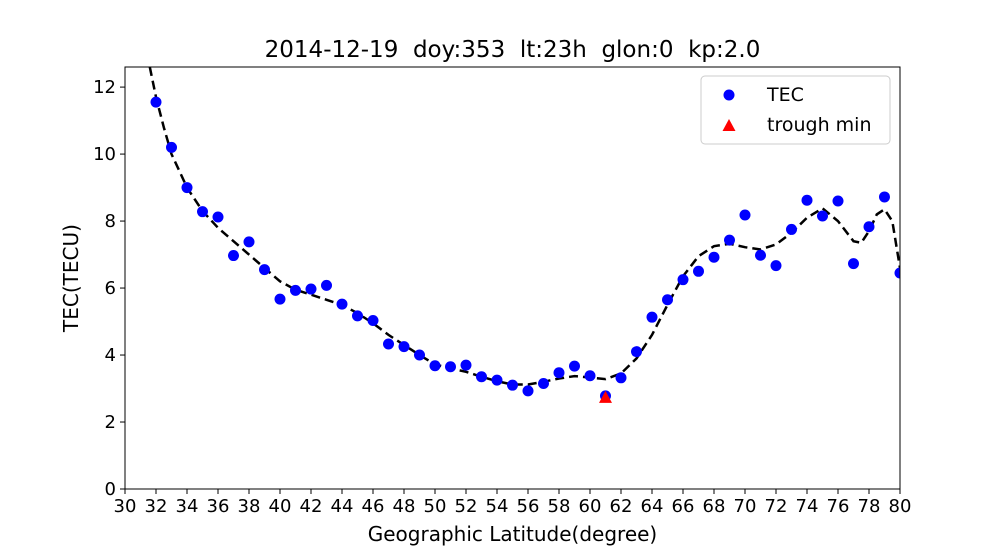 This screenshot has width=1000, height=550. Describe the element at coordinates (218, 506) in the screenshot. I see `x-tick-label: 36` at that location.